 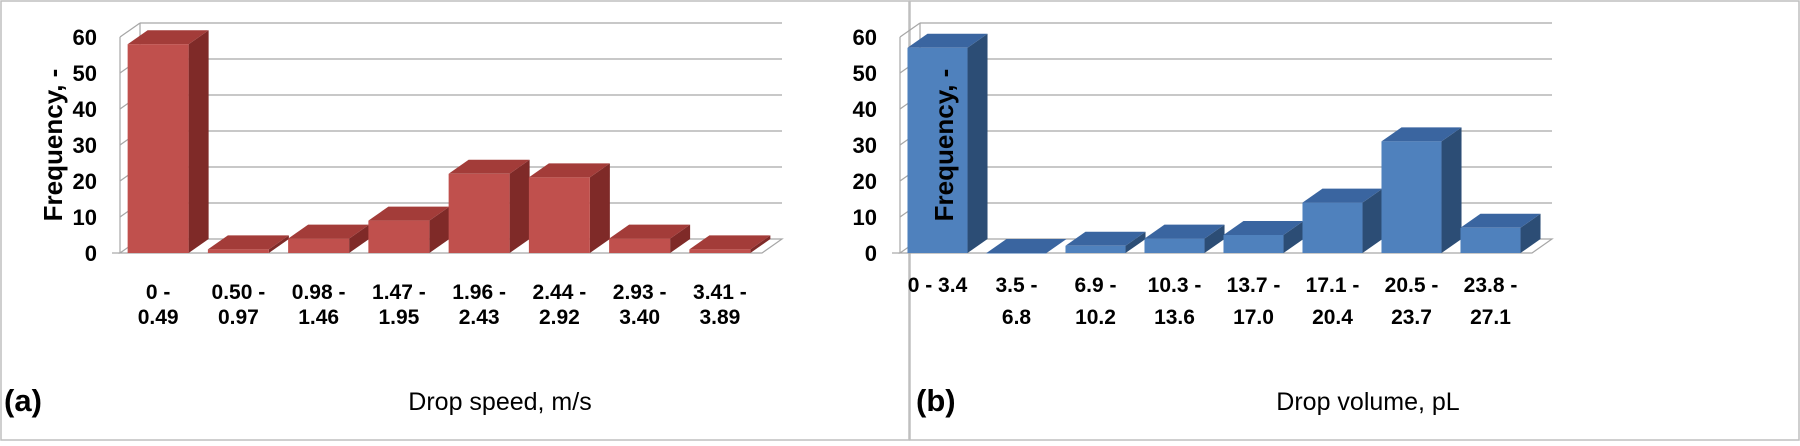 I want to click on panel-b-x-tick-label-line2: 23.7, so click(x=1411, y=317).